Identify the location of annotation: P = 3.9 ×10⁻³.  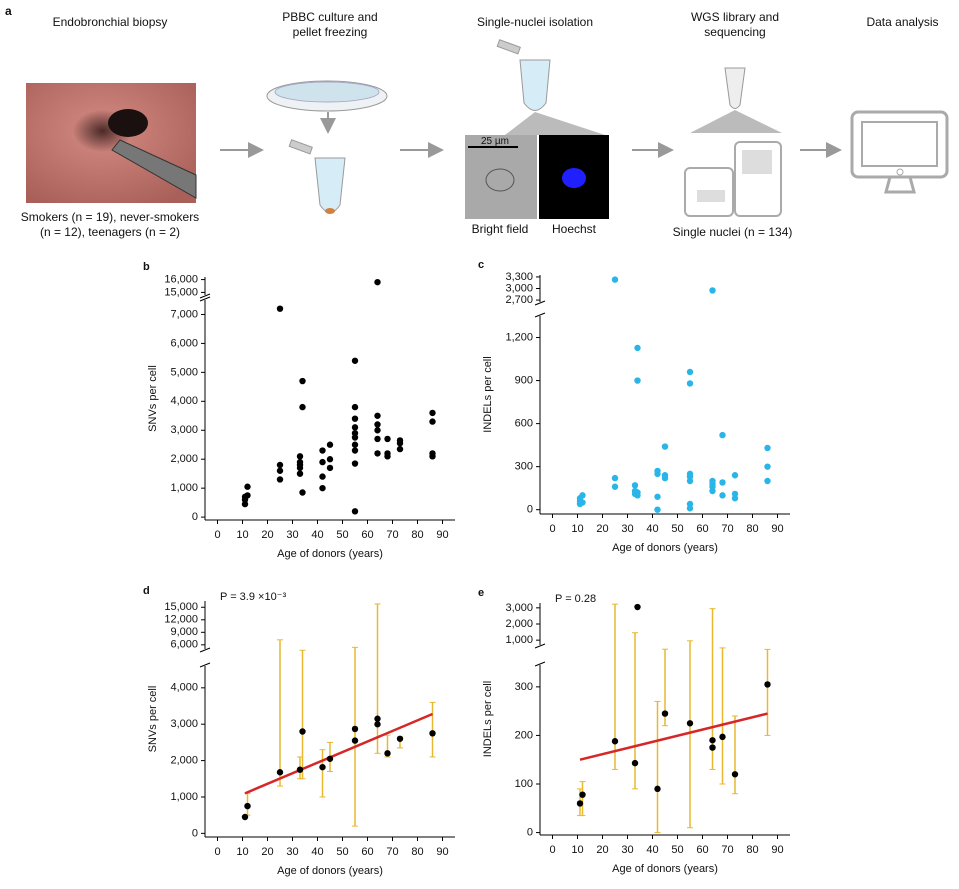
(253, 597).